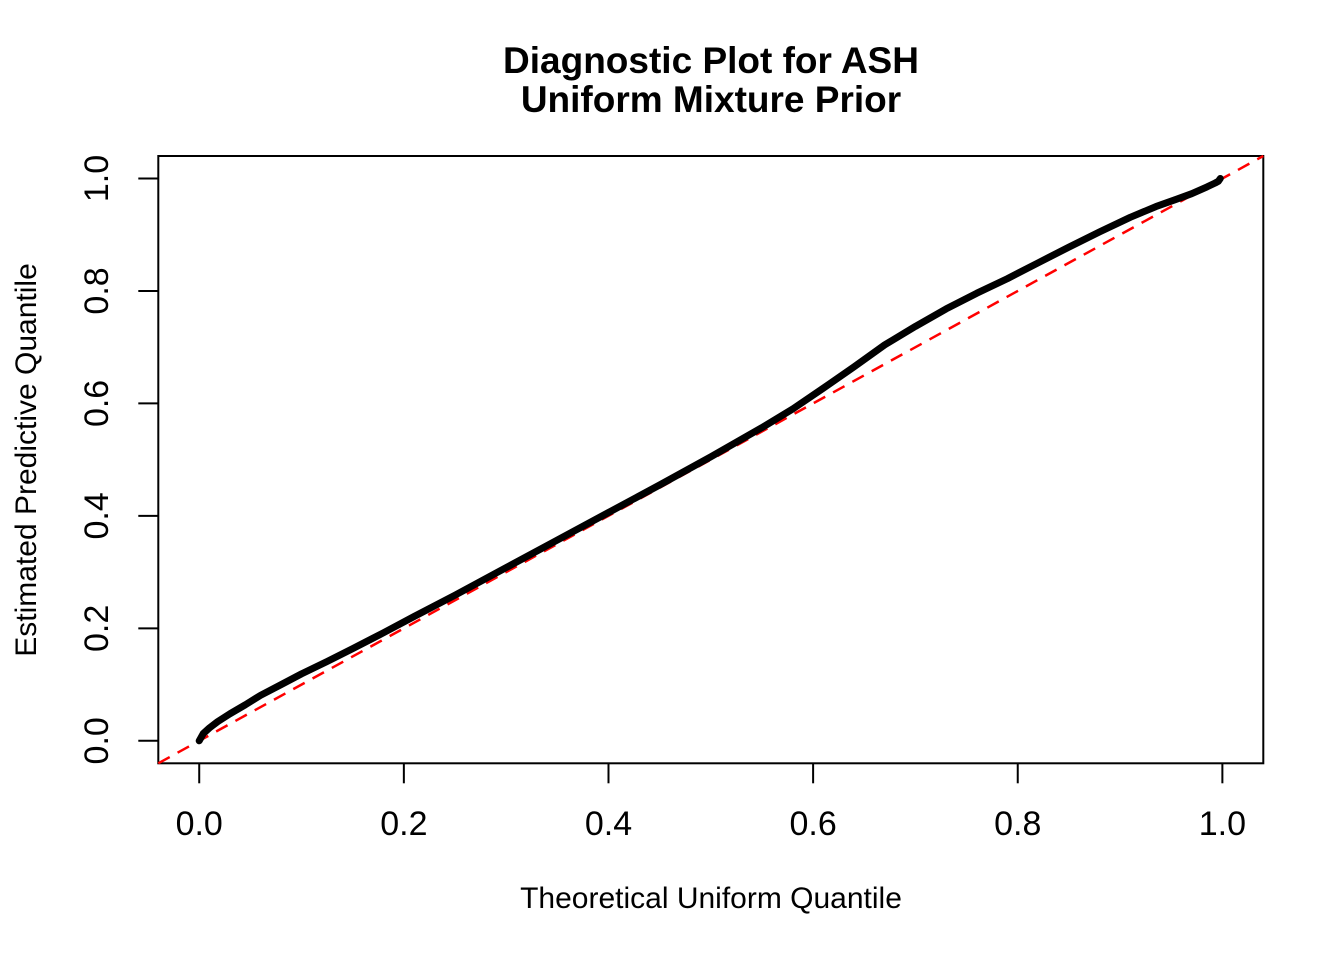 The height and width of the screenshot is (960, 1344). Describe the element at coordinates (1222, 824) in the screenshot. I see `x-tick-label: 1.0` at that location.